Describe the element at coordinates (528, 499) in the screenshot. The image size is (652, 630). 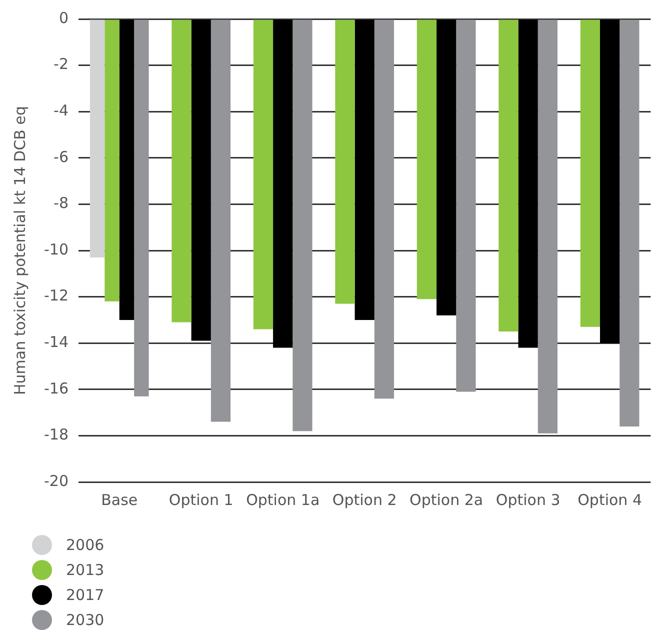
I see `x-tick-label: Option 3` at that location.